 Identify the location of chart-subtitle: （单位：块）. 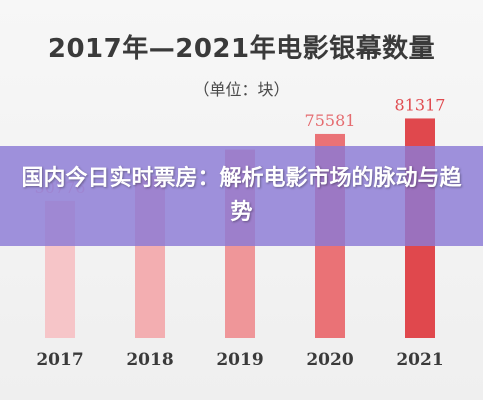
(241, 89).